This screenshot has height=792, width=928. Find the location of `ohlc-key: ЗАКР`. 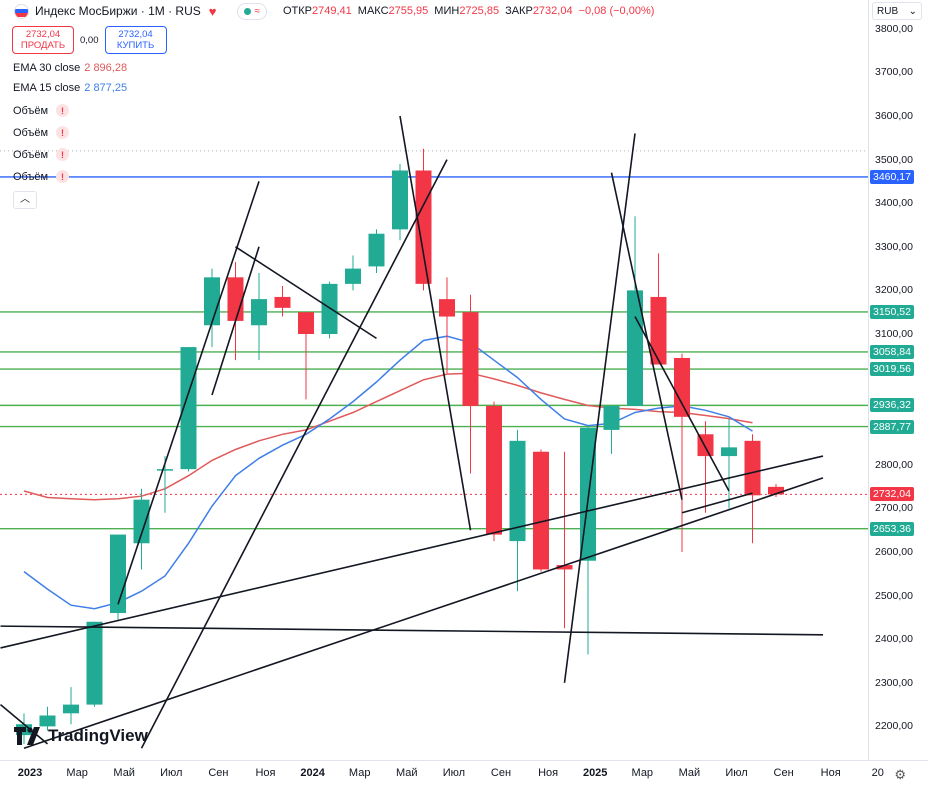

ohlc-key: ЗАКР is located at coordinates (519, 11).